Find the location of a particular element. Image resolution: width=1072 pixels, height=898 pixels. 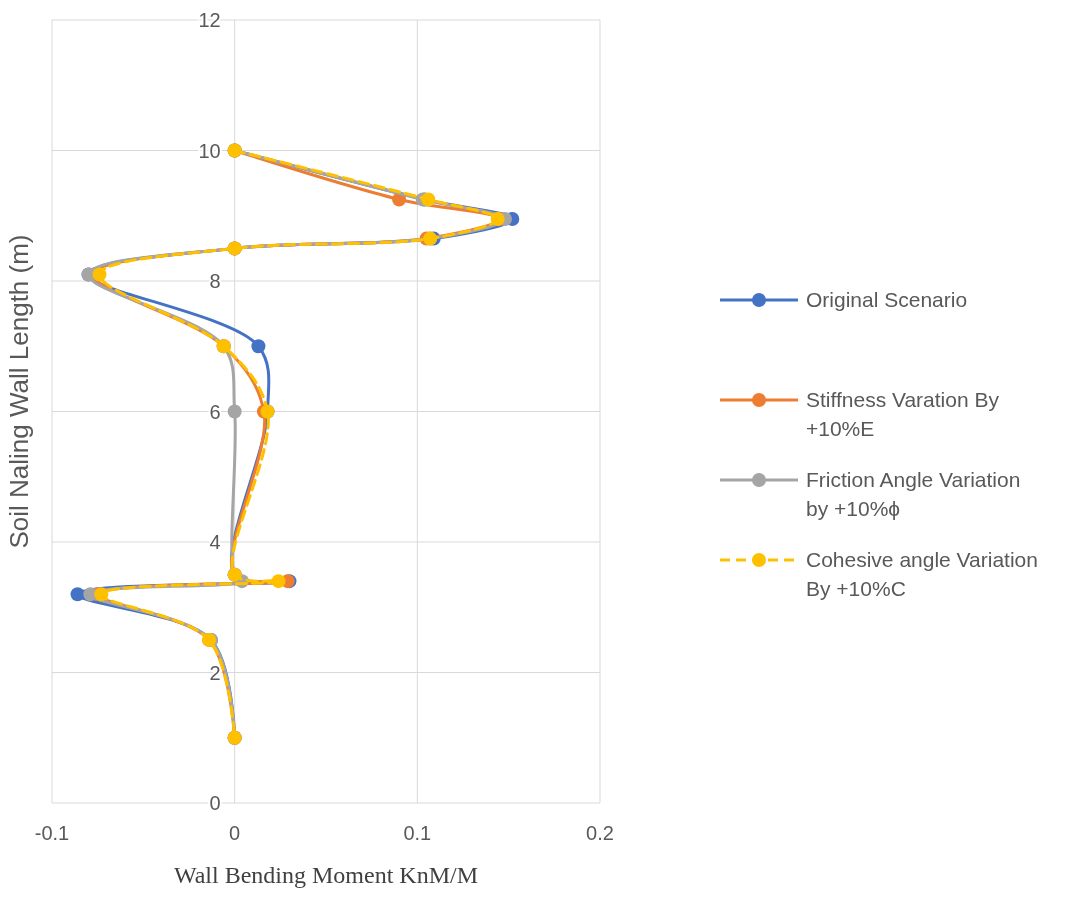

legend-label: Friction Angle Variation by +10%ϕ is located at coordinates (913, 494).